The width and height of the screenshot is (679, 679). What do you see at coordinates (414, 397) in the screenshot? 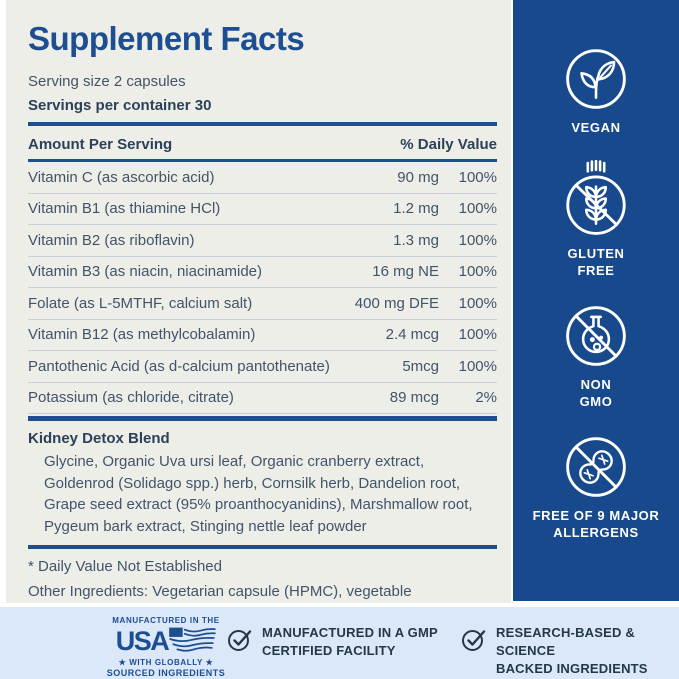
I see `nutrient-amount: 89 mcg` at bounding box center [414, 397].